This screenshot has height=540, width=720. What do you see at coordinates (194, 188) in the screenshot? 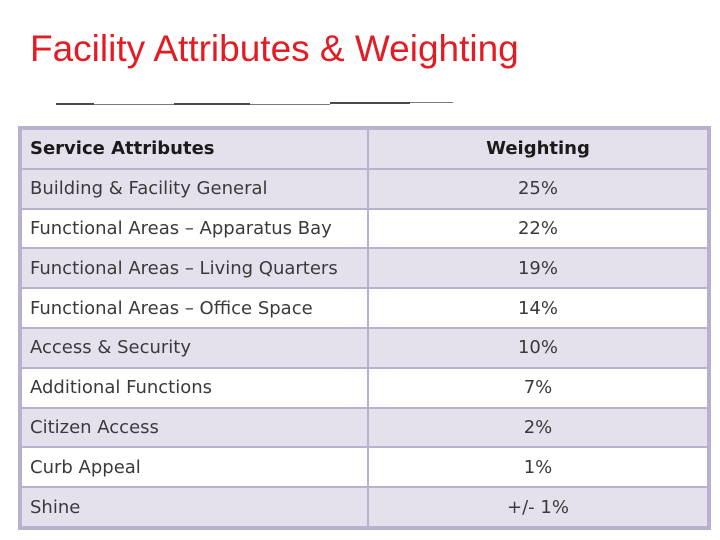
I see `attribute-cell: Building & Facility General` at bounding box center [194, 188].